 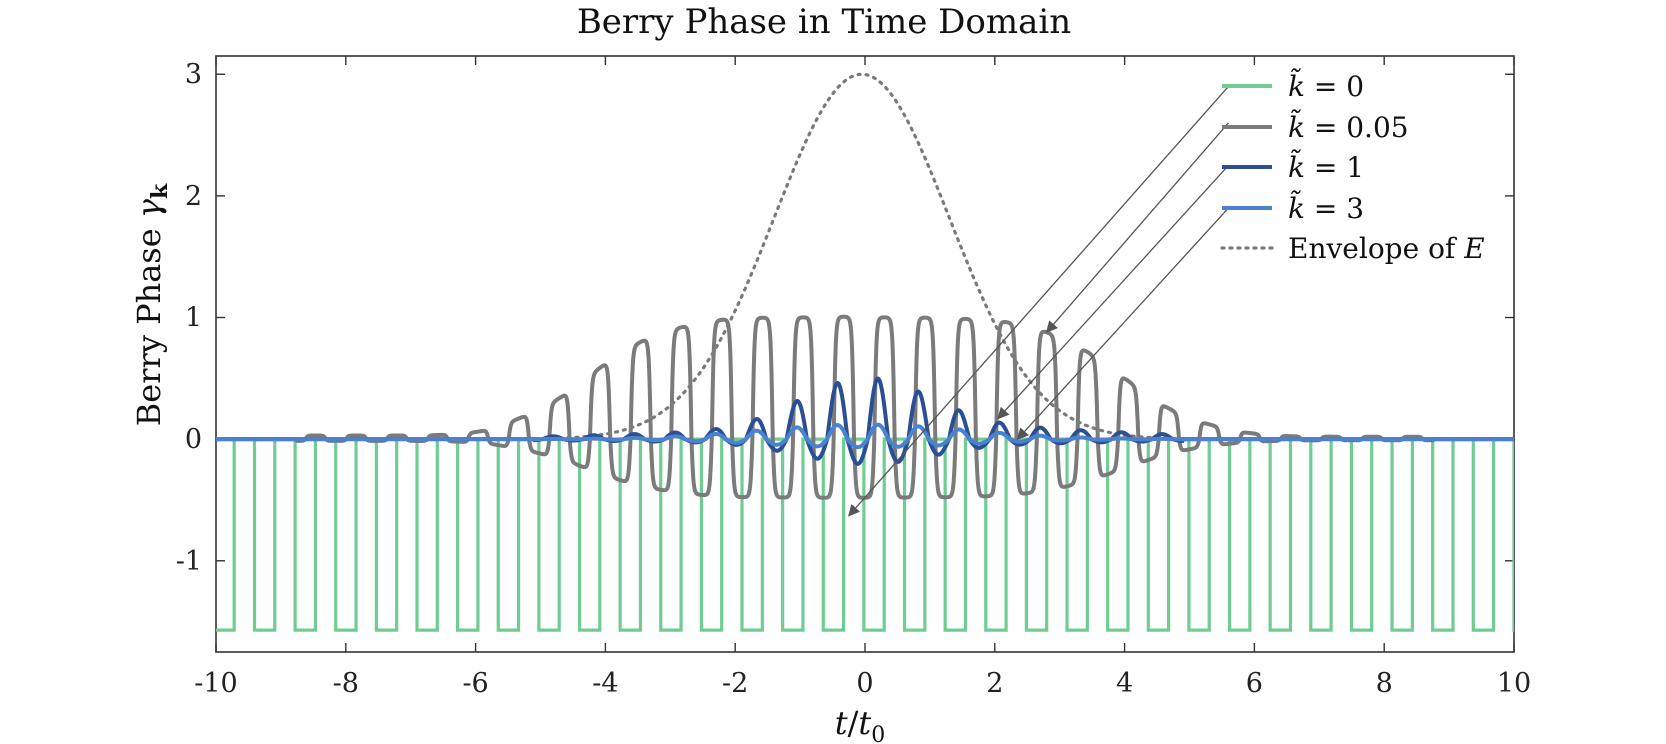 I want to click on x-tick-label: 6, so click(x=1254, y=683).